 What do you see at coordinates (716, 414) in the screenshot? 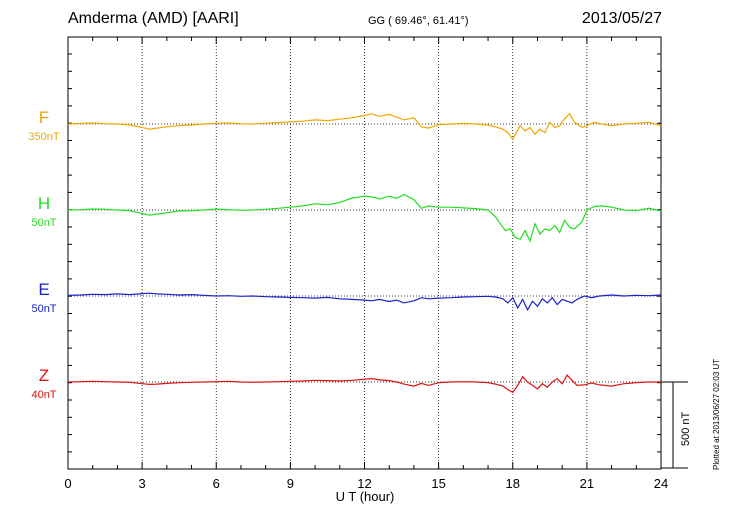
I see `plotted-timestamp: Plotted at 2013/06/27 02:03 UT` at bounding box center [716, 414].